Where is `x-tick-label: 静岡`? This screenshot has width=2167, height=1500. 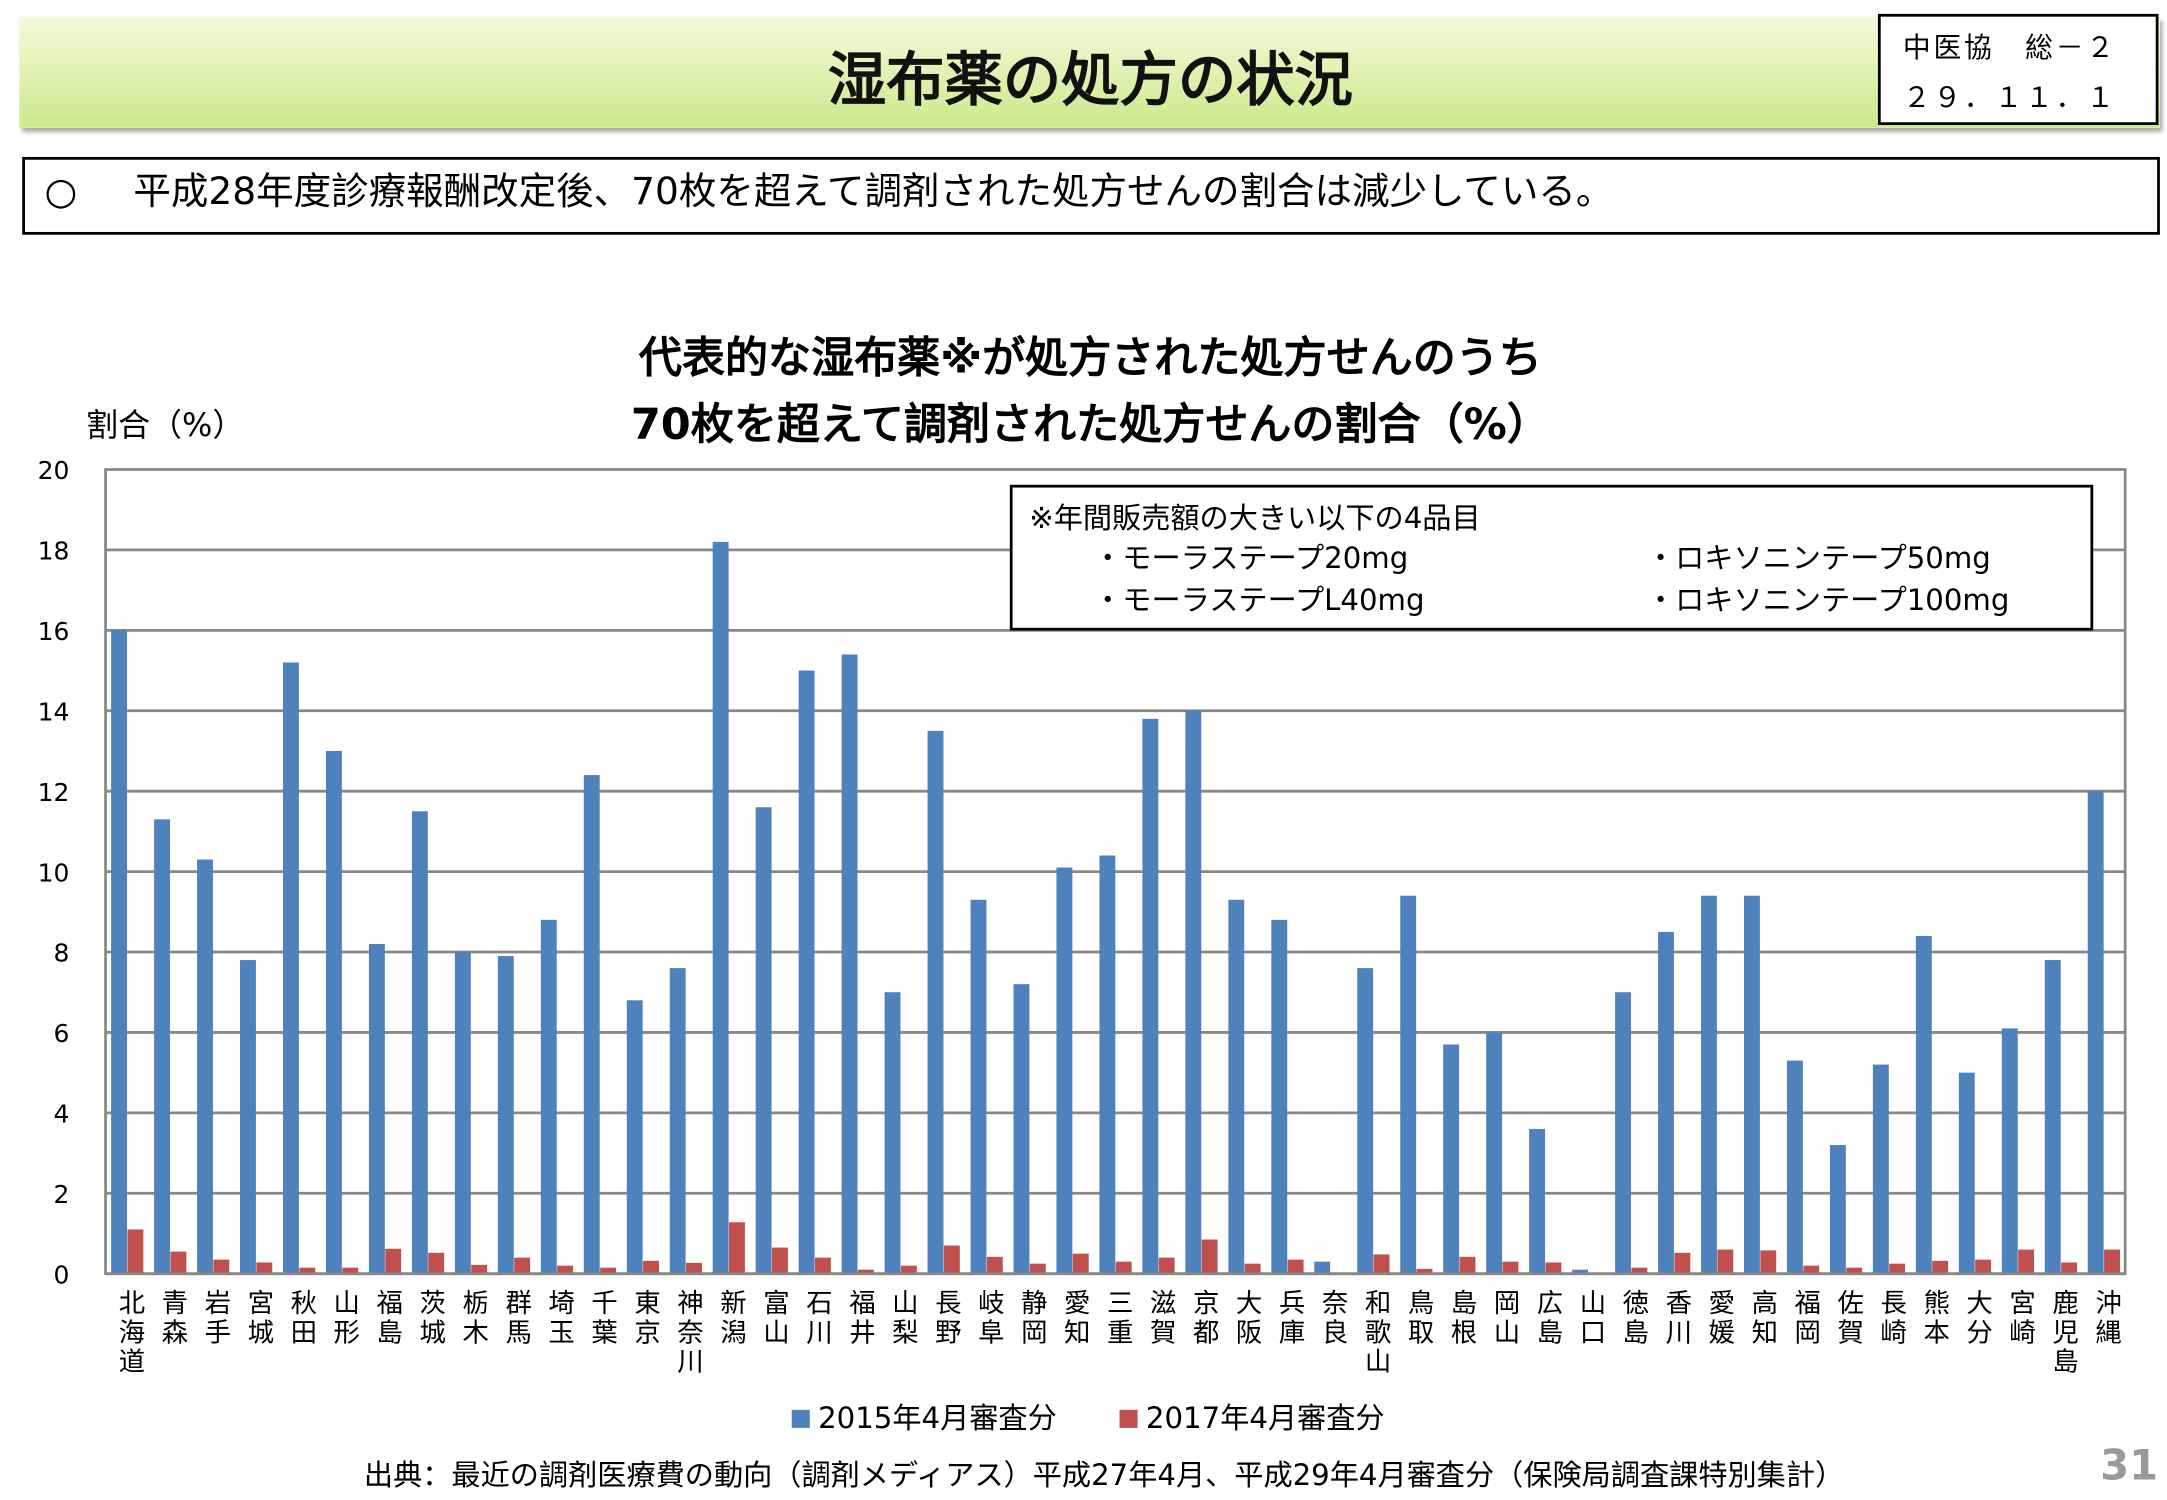
x-tick-label: 静岡 is located at coordinates (1032, 1318).